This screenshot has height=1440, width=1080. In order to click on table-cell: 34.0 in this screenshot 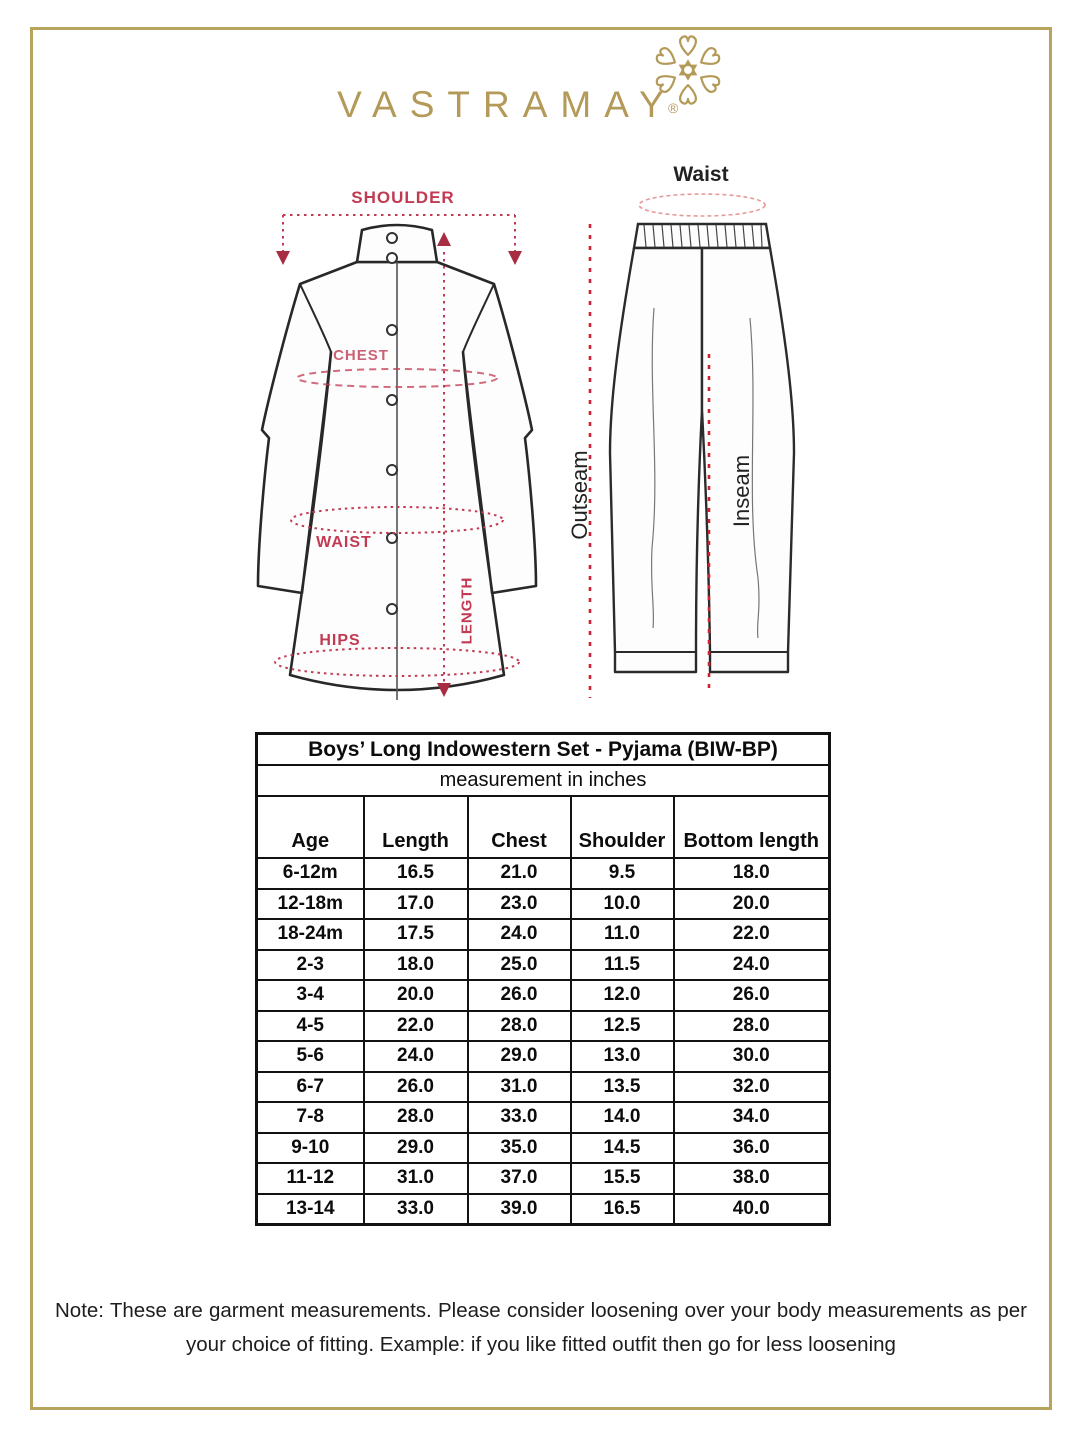, I will do `click(751, 1117)`.